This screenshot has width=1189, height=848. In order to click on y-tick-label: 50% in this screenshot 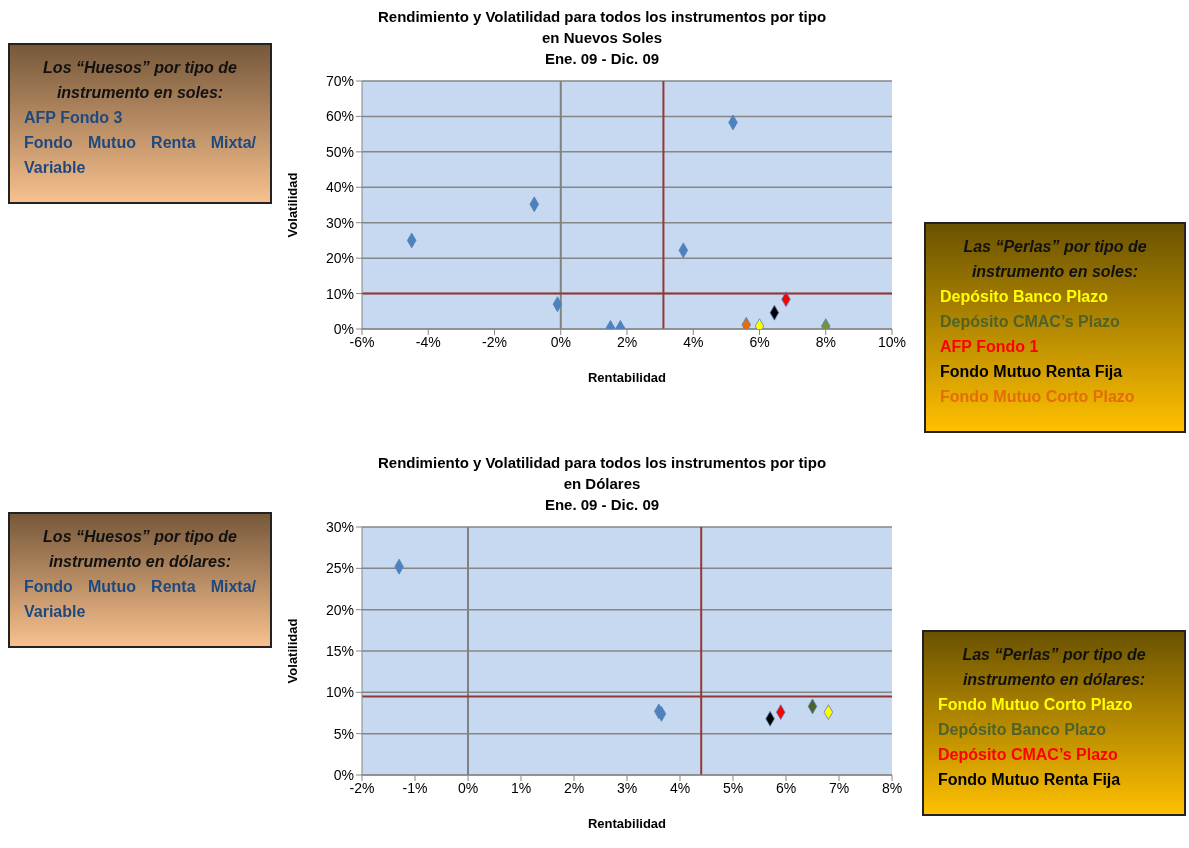, I will do `click(339, 151)`.